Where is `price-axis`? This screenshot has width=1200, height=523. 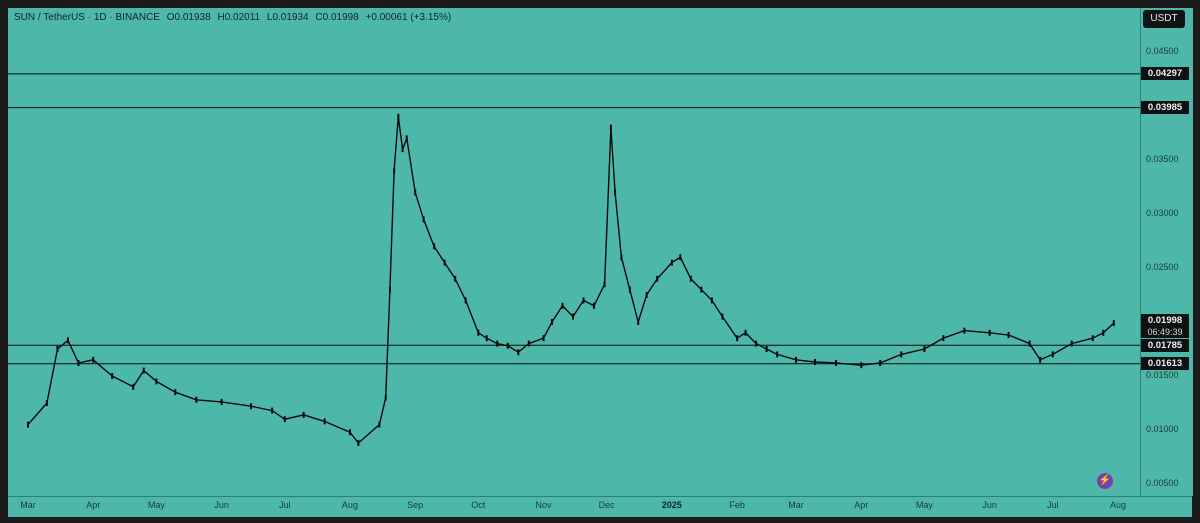
price-axis is located at coordinates (1166, 252).